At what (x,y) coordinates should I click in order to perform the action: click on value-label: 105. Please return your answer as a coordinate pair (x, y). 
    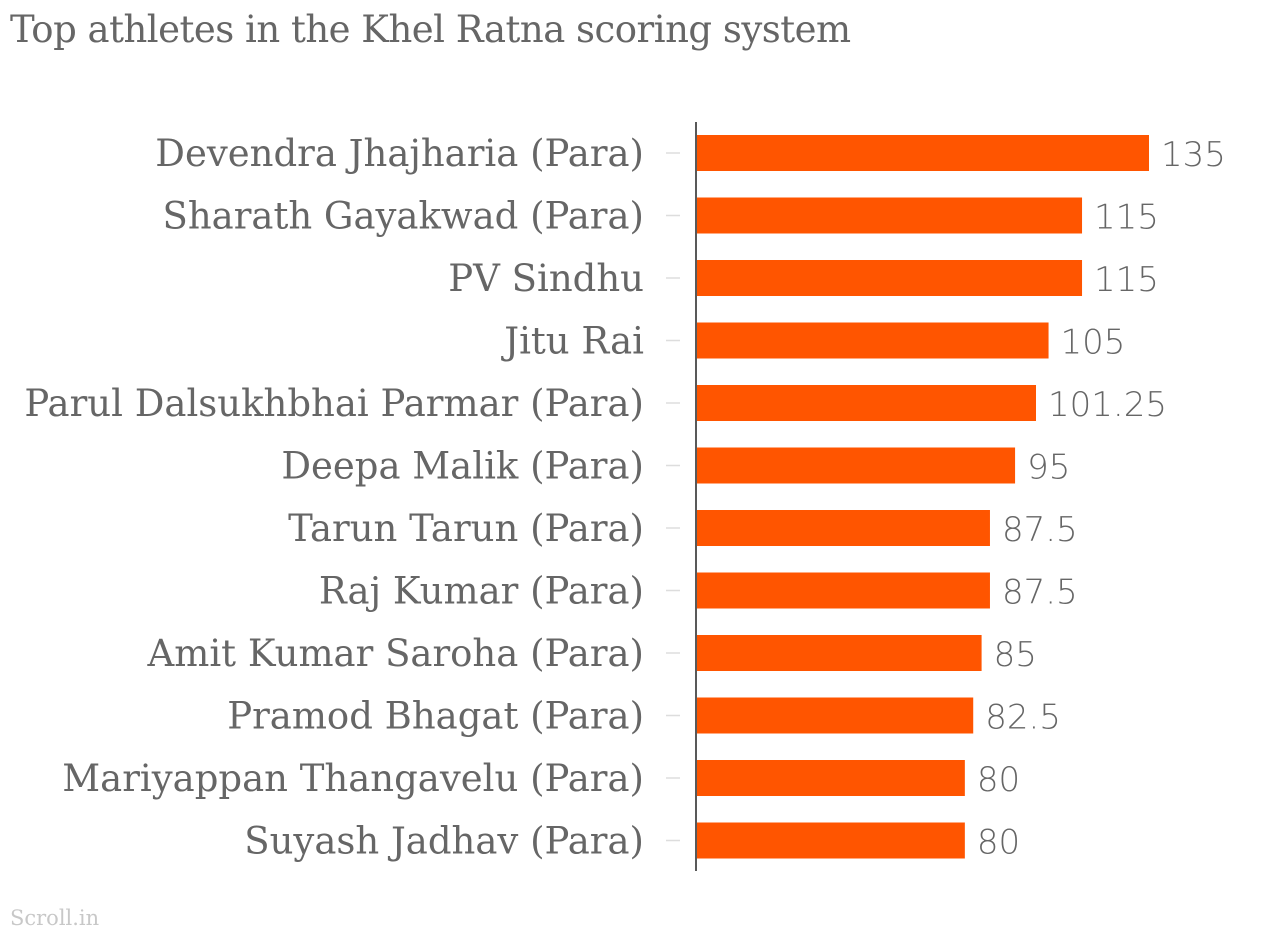
    Looking at the image, I should click on (1093, 343).